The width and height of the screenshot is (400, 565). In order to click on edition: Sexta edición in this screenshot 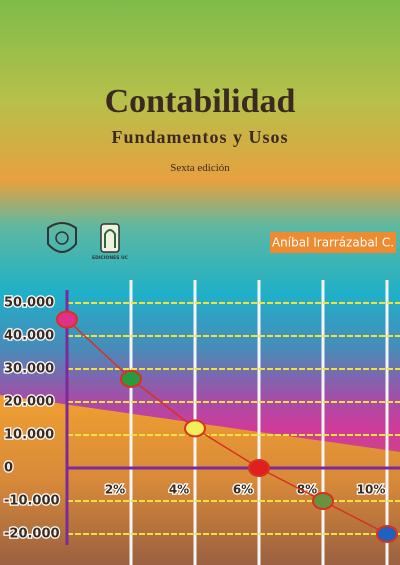, I will do `click(200, 168)`.